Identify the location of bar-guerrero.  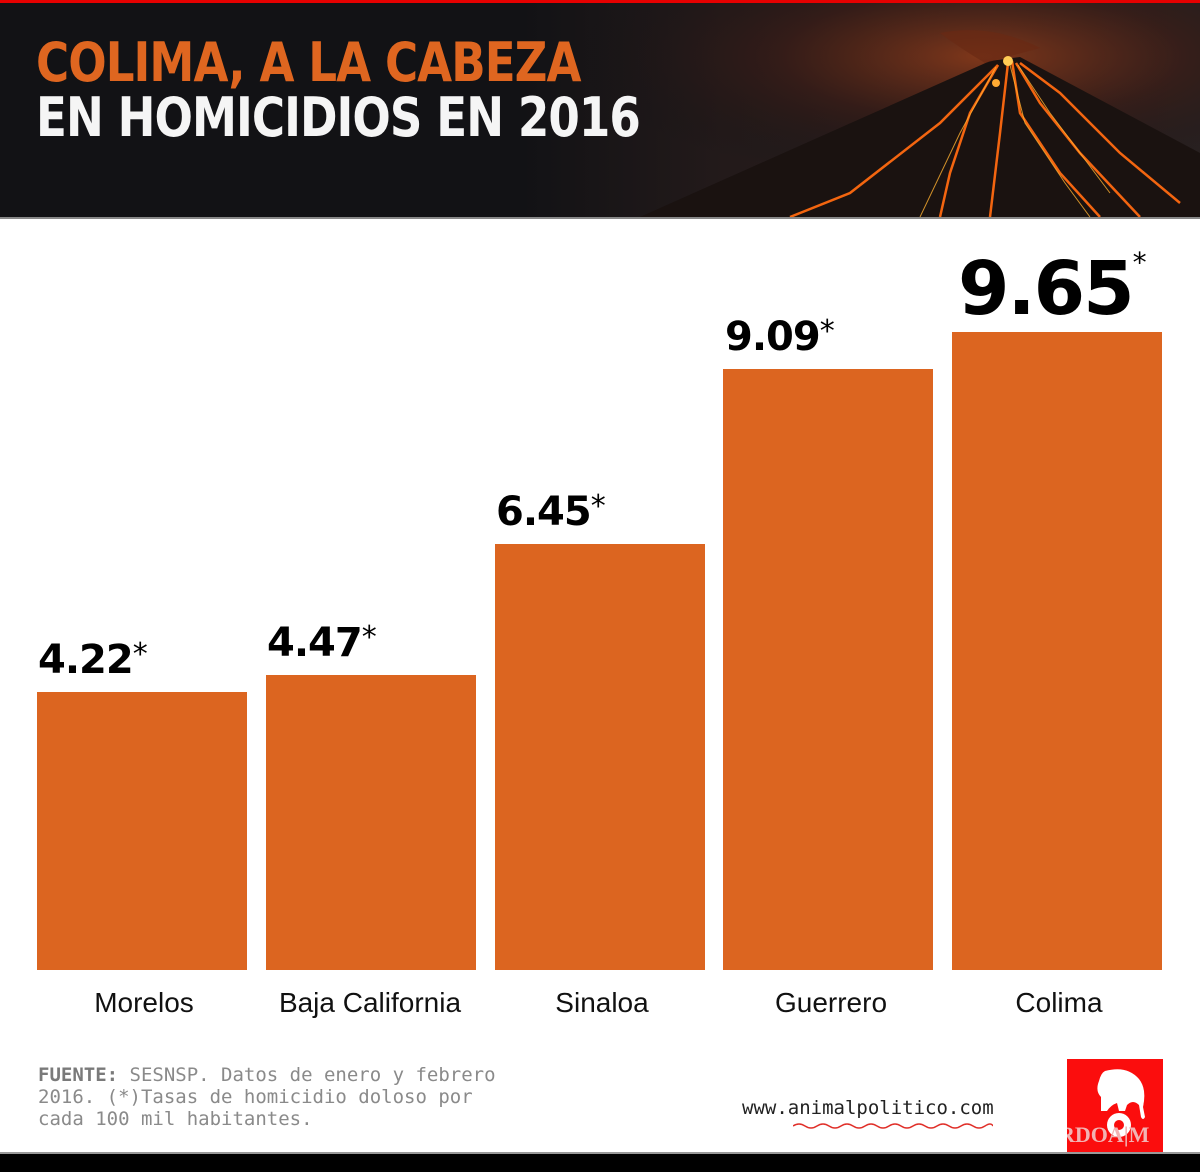
(828, 669).